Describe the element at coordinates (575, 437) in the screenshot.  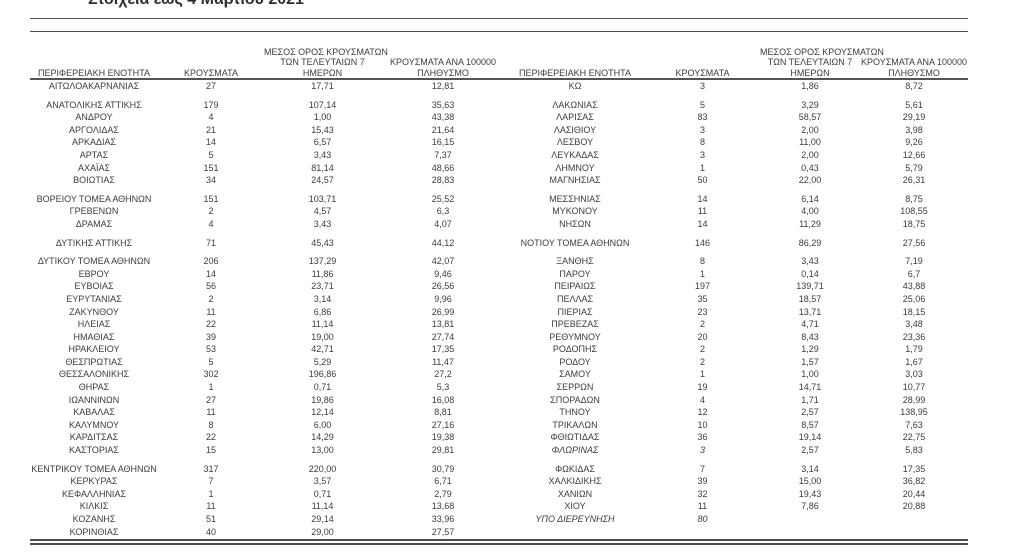
I see `region-cell: ΦΘΙΩΤΙΔΑΣ` at that location.